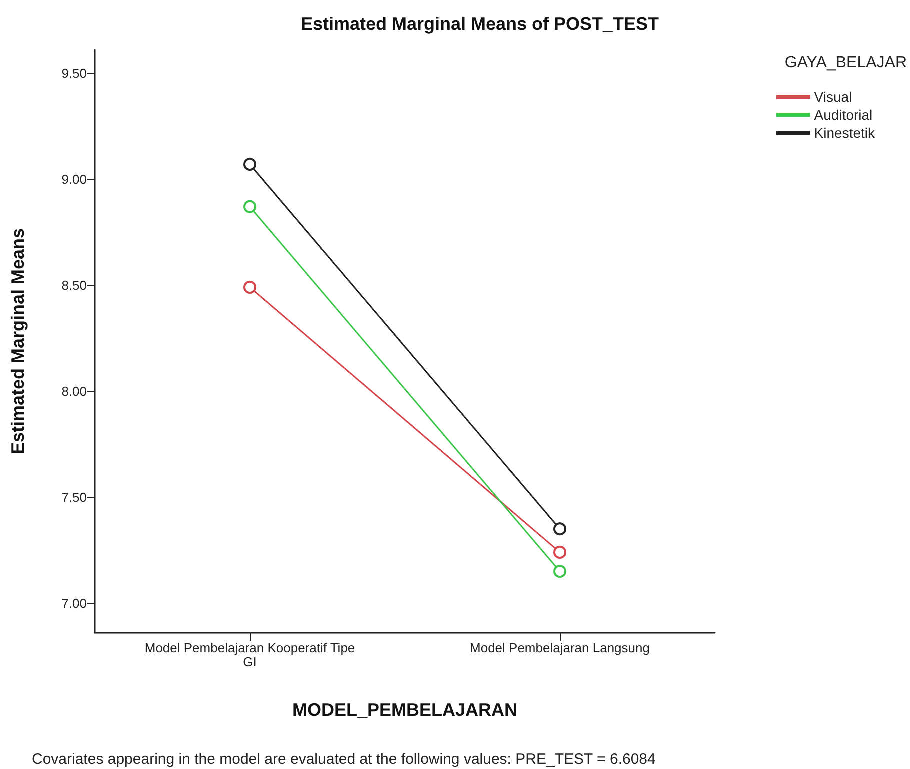  I want to click on text: Covariates appearing in the model are evaluated at the following values: PRE_TEST = 6.6084, so click(344, 759).